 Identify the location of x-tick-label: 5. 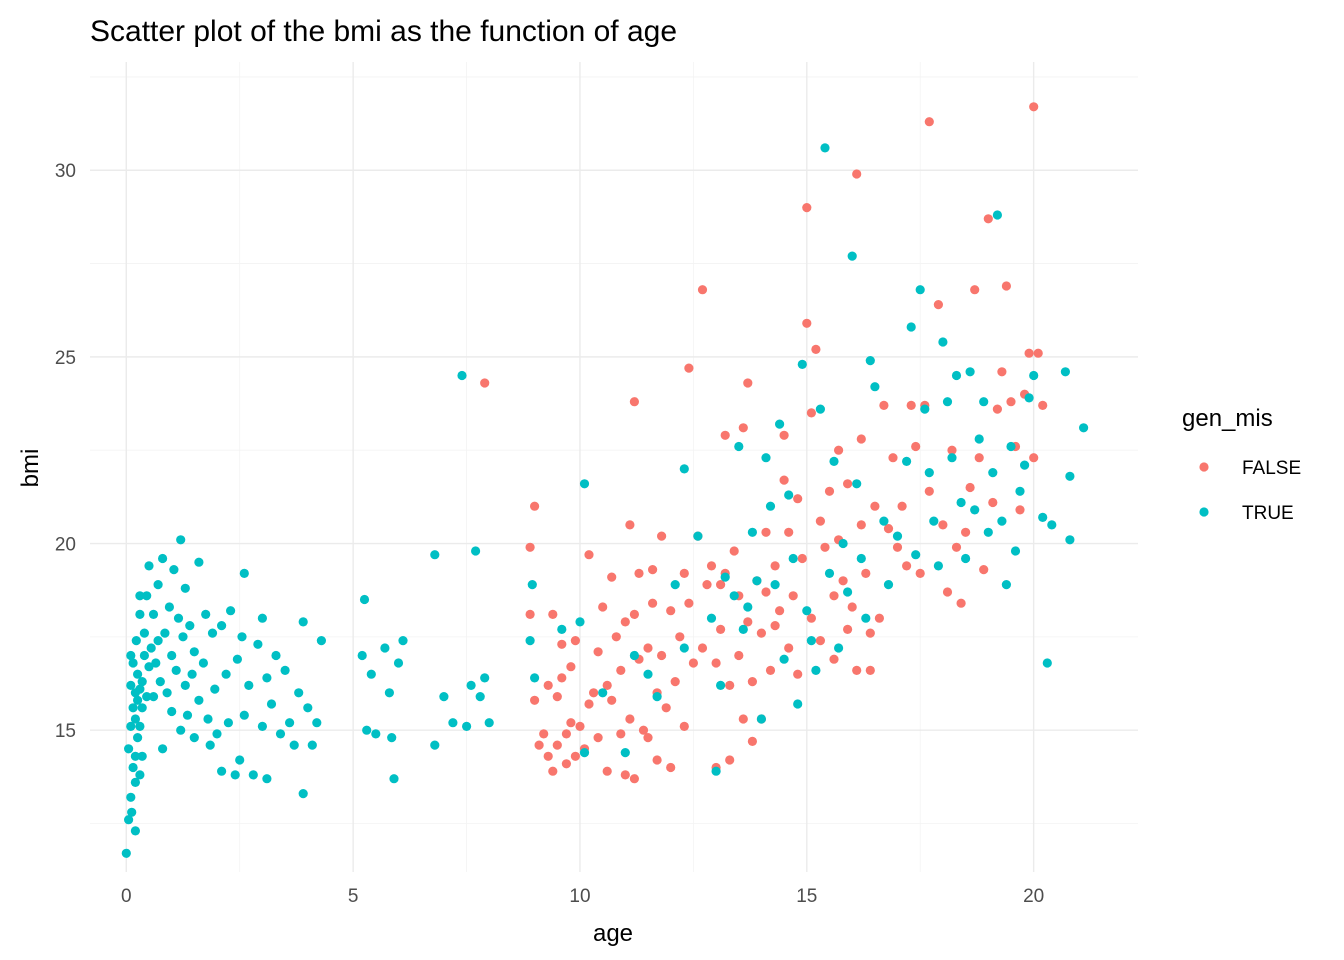
(353, 896).